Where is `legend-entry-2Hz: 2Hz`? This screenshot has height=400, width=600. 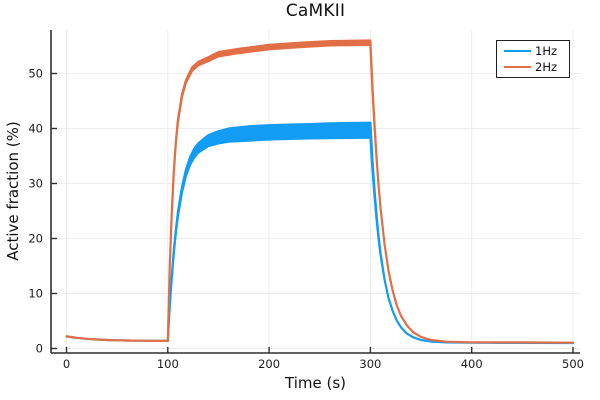
legend-entry-2Hz: 2Hz is located at coordinates (536, 66).